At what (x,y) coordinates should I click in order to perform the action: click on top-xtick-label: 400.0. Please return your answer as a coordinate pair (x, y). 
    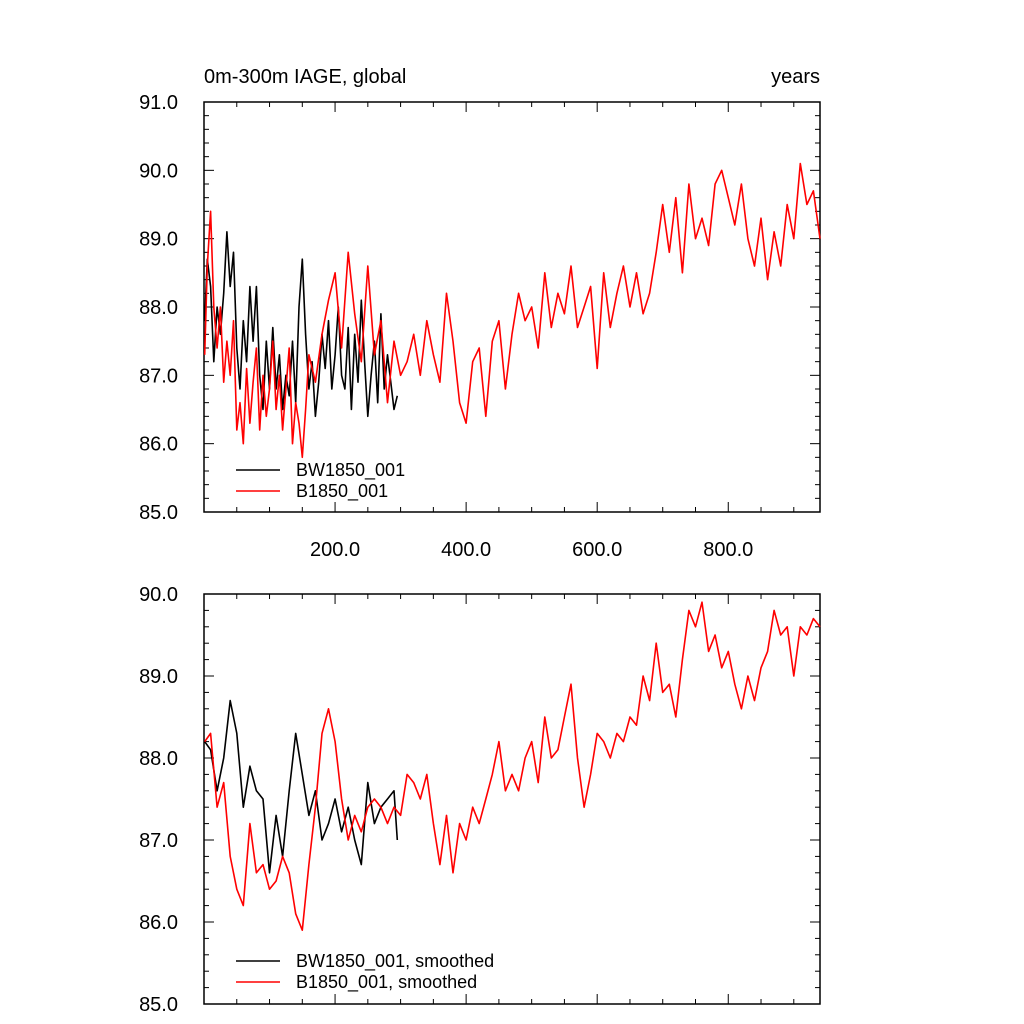
    Looking at the image, I should click on (466, 550).